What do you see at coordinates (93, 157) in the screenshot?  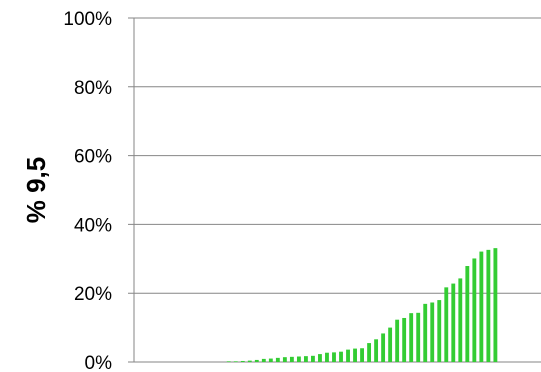 I see `y-tick-label: 60%` at bounding box center [93, 157].